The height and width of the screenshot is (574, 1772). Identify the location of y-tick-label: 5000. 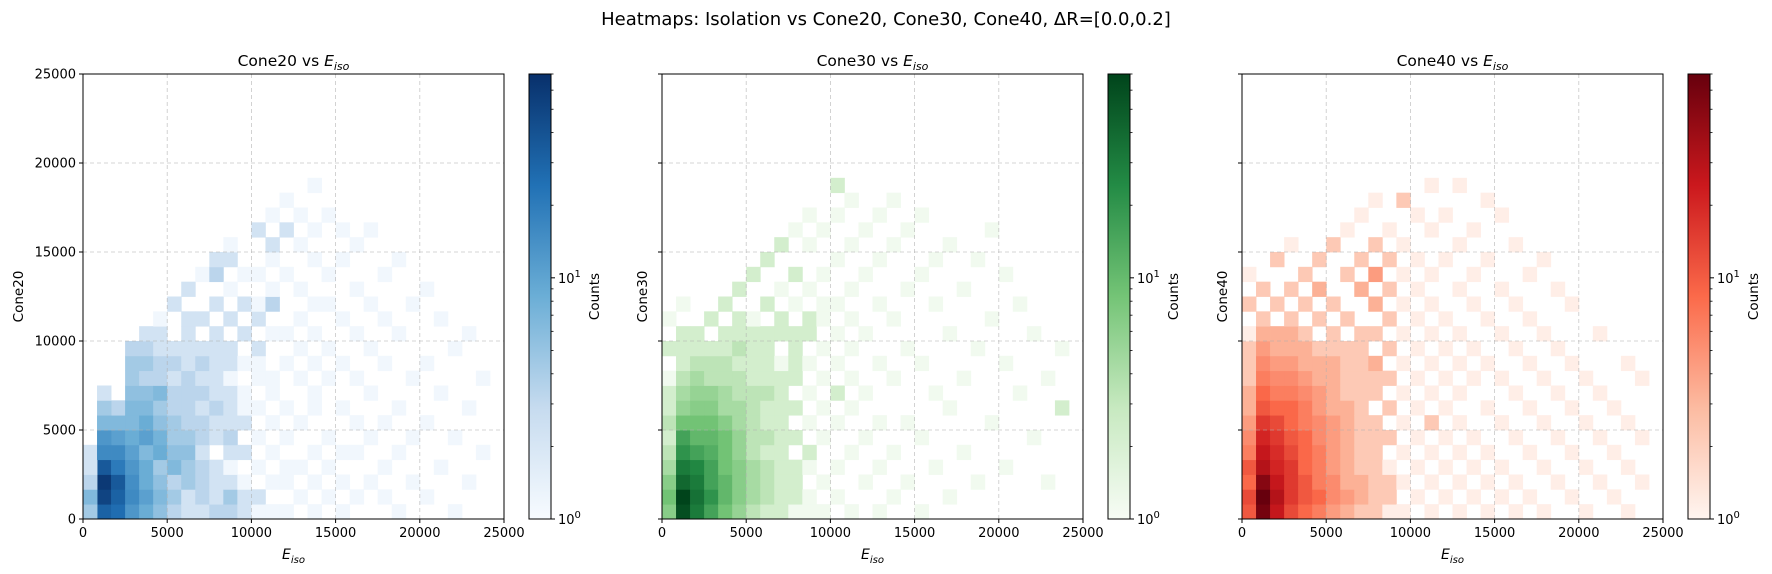
(59, 431).